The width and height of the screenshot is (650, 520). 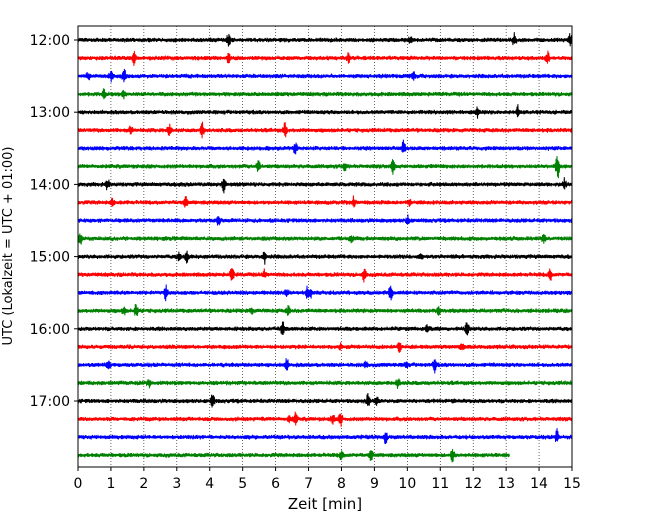 I want to click on x-tick-label: 0, so click(x=78, y=484).